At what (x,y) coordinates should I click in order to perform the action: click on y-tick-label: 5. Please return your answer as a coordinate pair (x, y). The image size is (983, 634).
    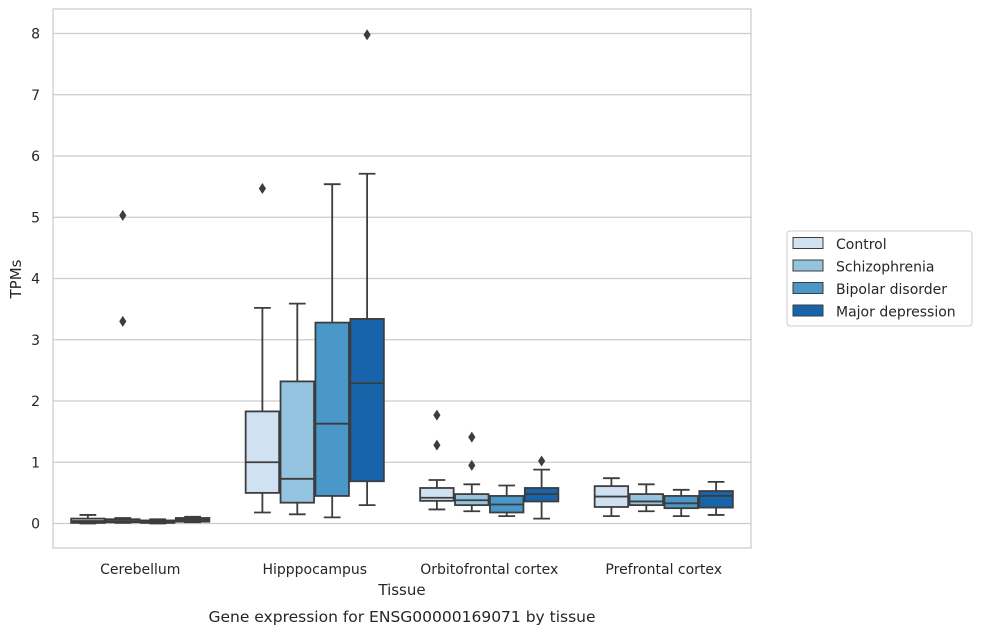
    Looking at the image, I should click on (35, 218).